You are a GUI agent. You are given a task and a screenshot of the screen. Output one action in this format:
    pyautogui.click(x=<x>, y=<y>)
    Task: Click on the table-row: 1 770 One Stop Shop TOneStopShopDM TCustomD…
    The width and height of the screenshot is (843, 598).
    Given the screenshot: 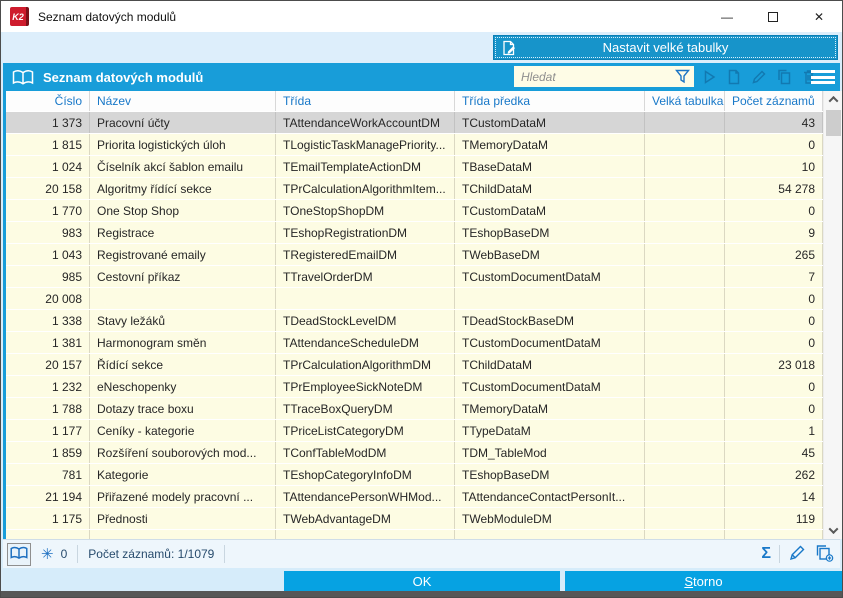 What is the action you would take?
    pyautogui.click(x=414, y=211)
    